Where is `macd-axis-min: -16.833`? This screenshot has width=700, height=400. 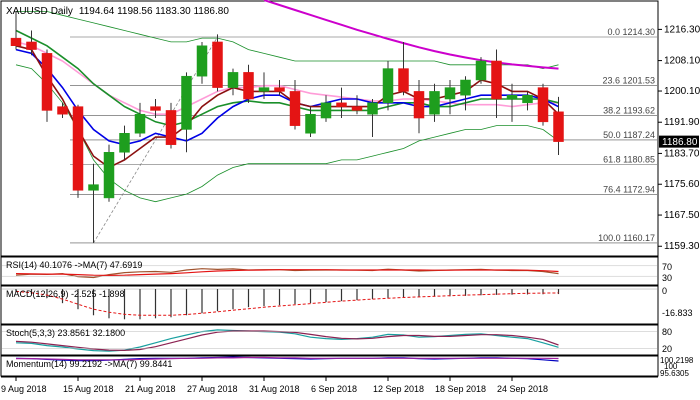 macd-axis-min: -16.833 is located at coordinates (677, 313).